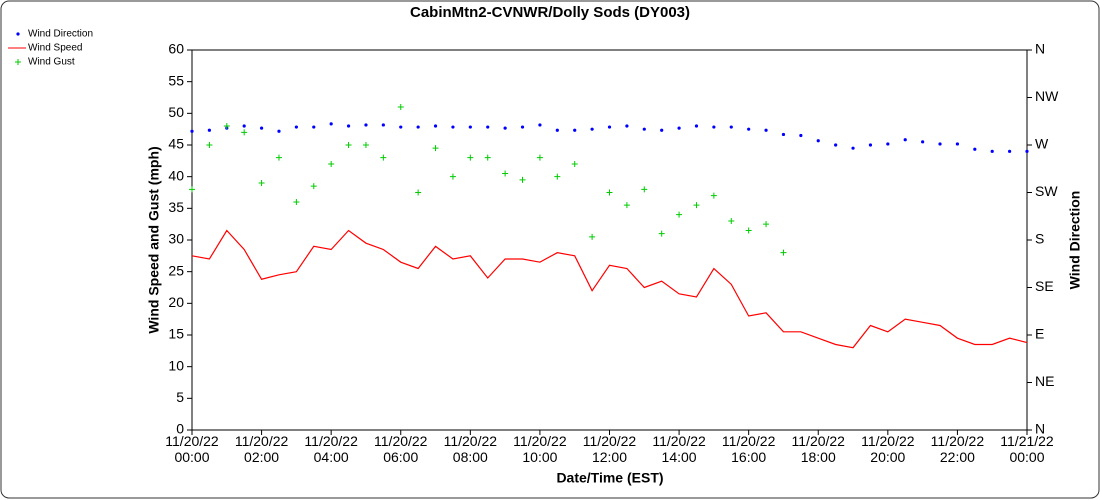  Describe the element at coordinates (331, 449) in the screenshot. I see `x-tick-label: 11/20/22 04:00` at that location.